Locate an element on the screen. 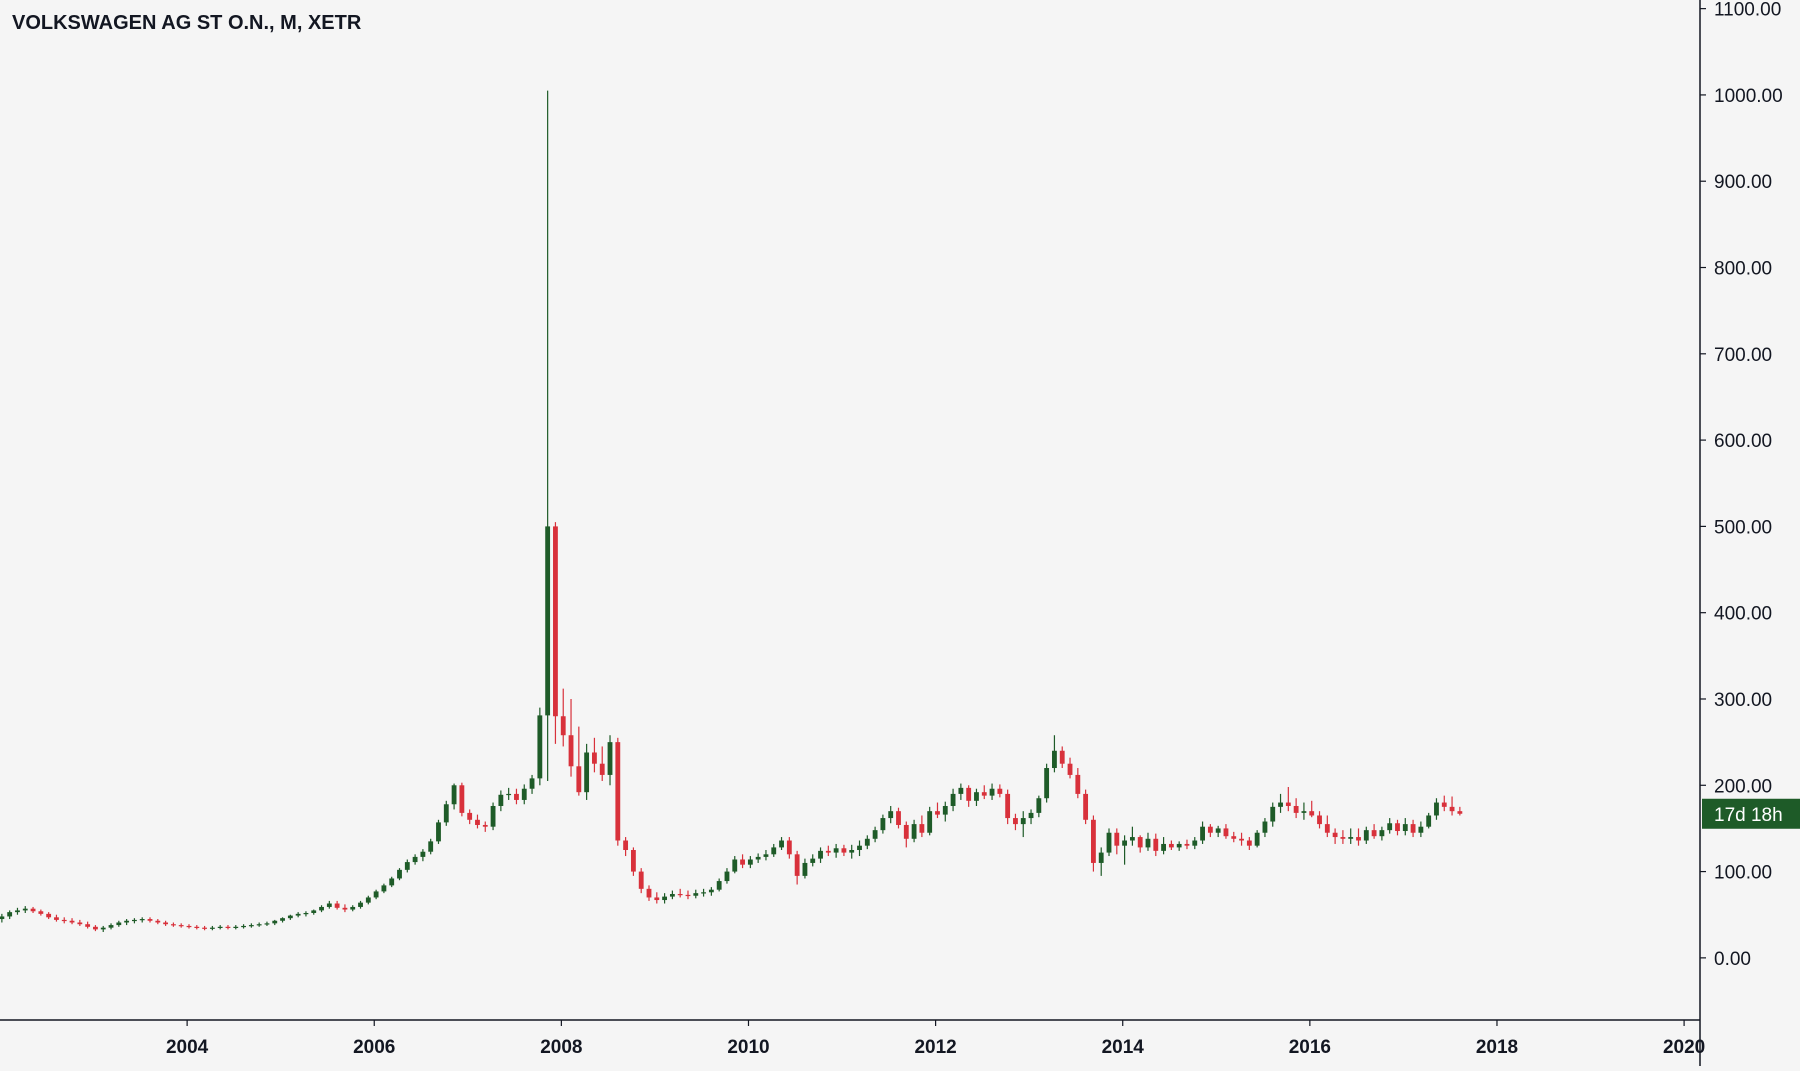 The width and height of the screenshot is (1800, 1071). time-tick-label: 2016 is located at coordinates (1310, 1047).